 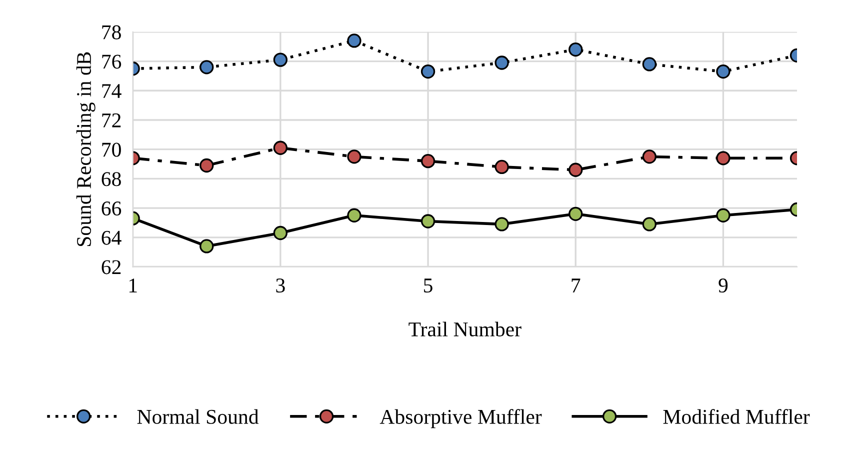 What do you see at coordinates (112, 208) in the screenshot?
I see `y-tick-label: 66` at bounding box center [112, 208].